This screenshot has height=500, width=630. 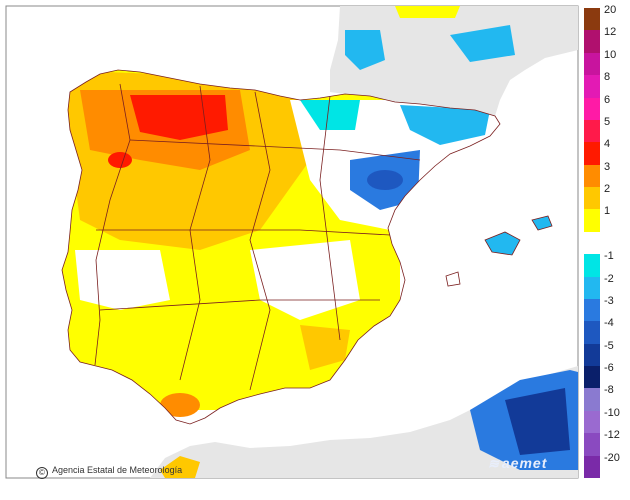 I want to click on legend-label: -10, so click(x=612, y=412).